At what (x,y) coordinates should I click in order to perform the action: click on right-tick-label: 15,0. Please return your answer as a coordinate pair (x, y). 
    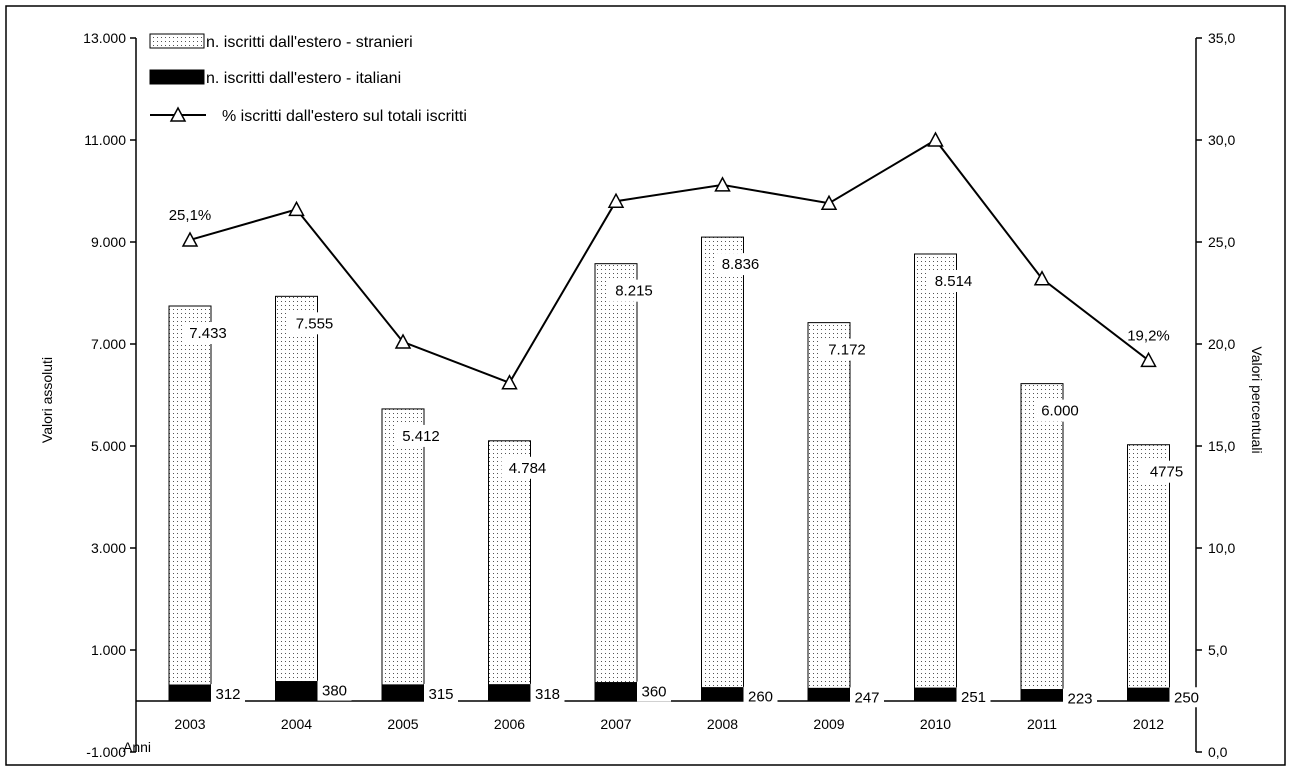
    Looking at the image, I should click on (1221, 446).